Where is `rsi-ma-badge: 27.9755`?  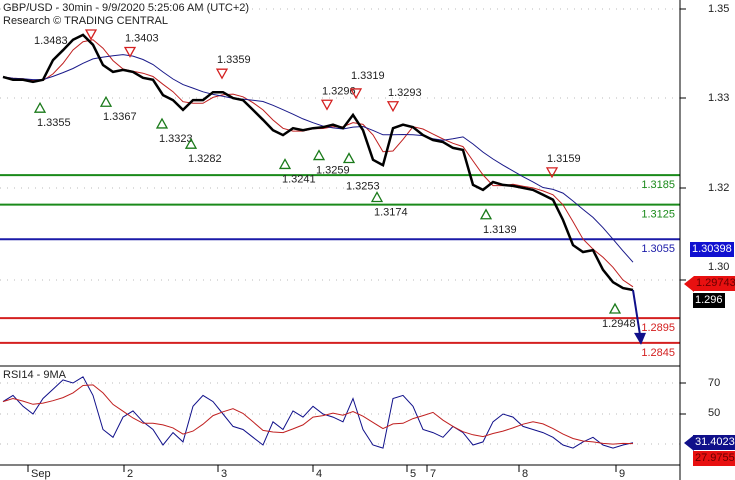
rsi-ma-badge: 27.9755 is located at coordinates (714, 458).